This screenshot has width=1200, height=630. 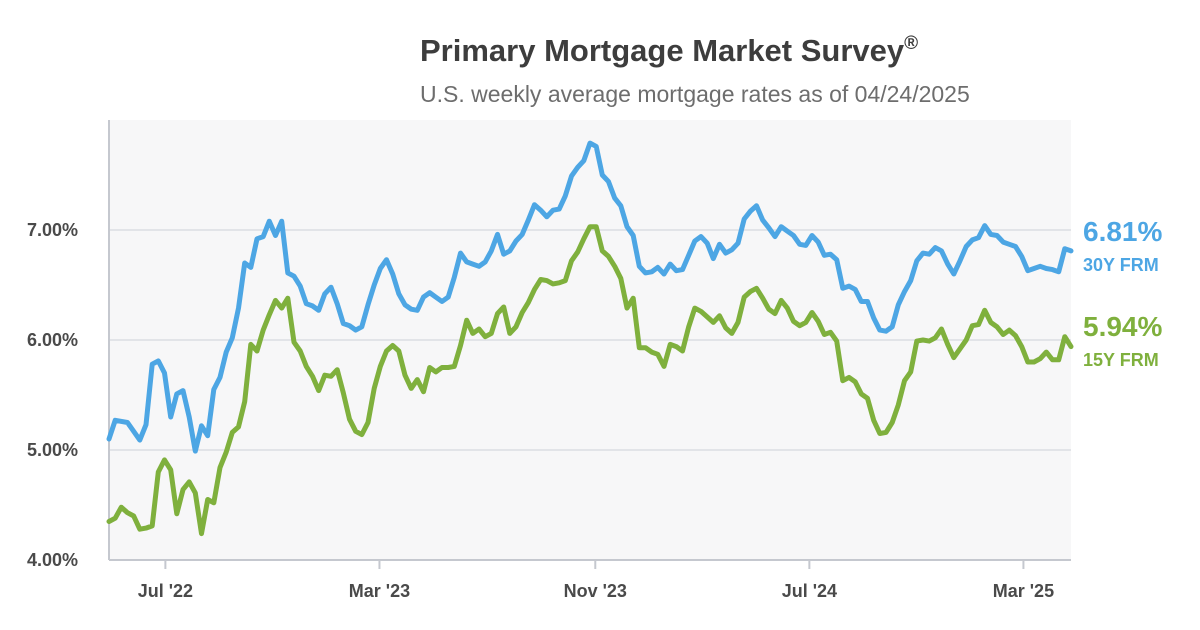 I want to click on end-labels: 6.81% 30Y FRM 5.94% 15Y FRM, so click(x=1122, y=293).